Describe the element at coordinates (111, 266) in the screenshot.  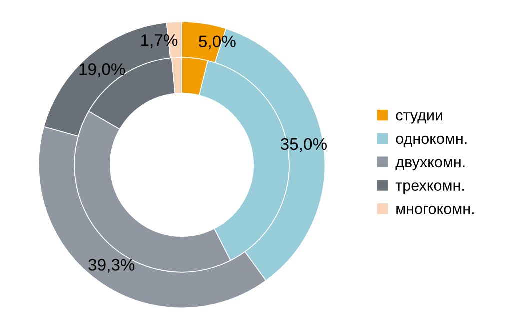
I see `data-label: 39,3%` at that location.